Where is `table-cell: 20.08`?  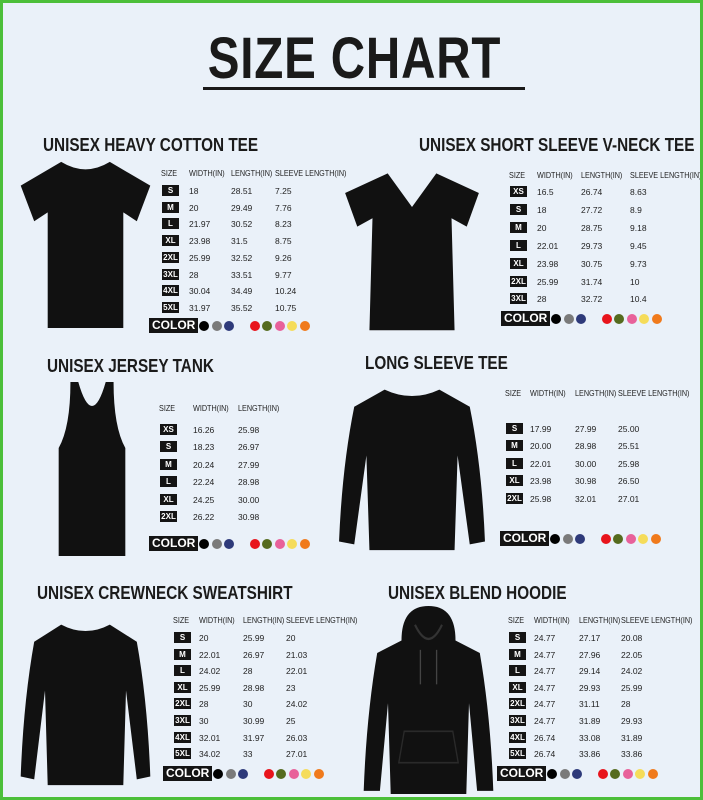 table-cell: 20.08 is located at coordinates (632, 638).